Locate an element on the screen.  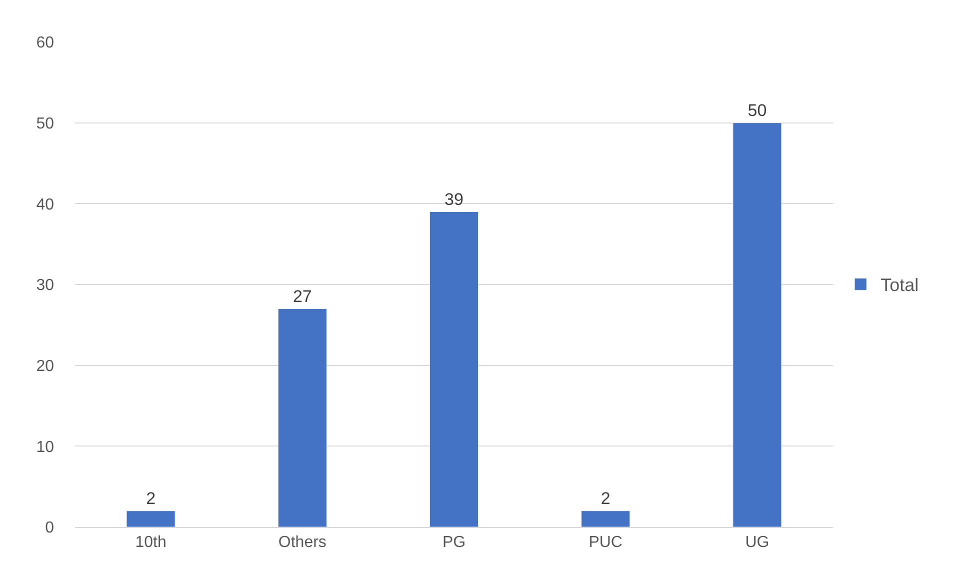
data-label: 27 is located at coordinates (302, 296).